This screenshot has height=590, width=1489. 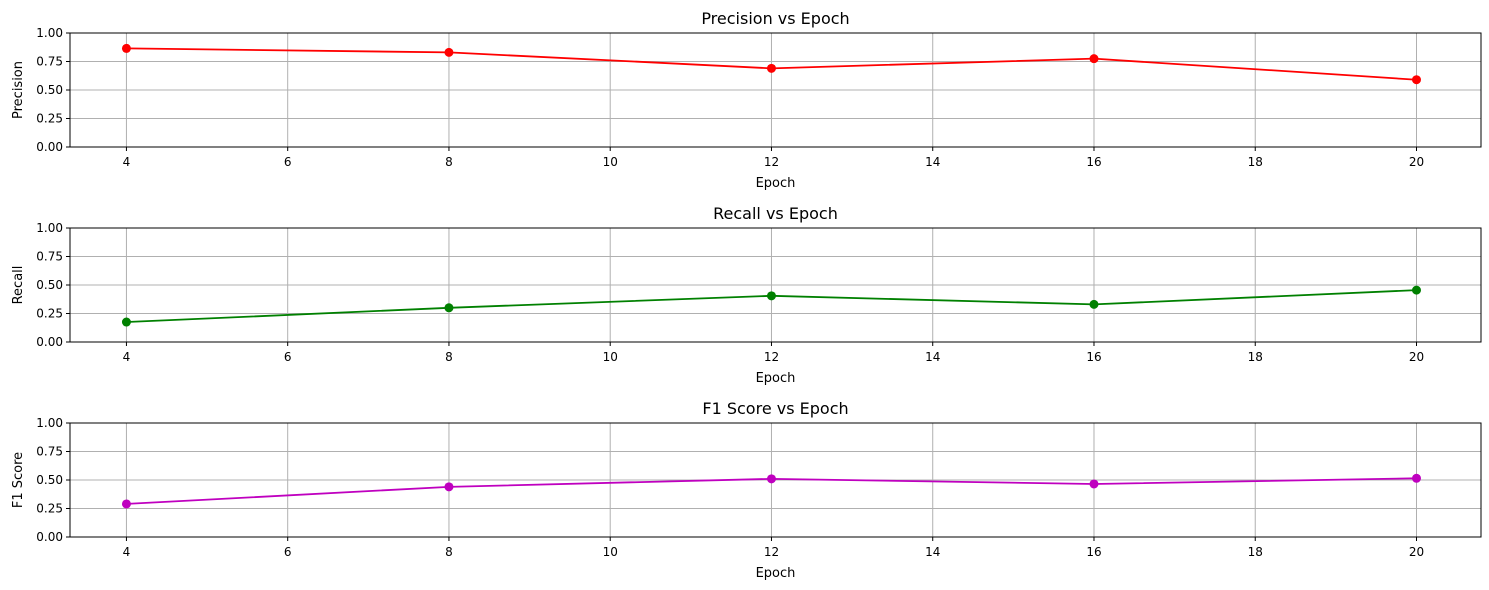 I want to click on y-axis-label: F1 Score, so click(x=18, y=480).